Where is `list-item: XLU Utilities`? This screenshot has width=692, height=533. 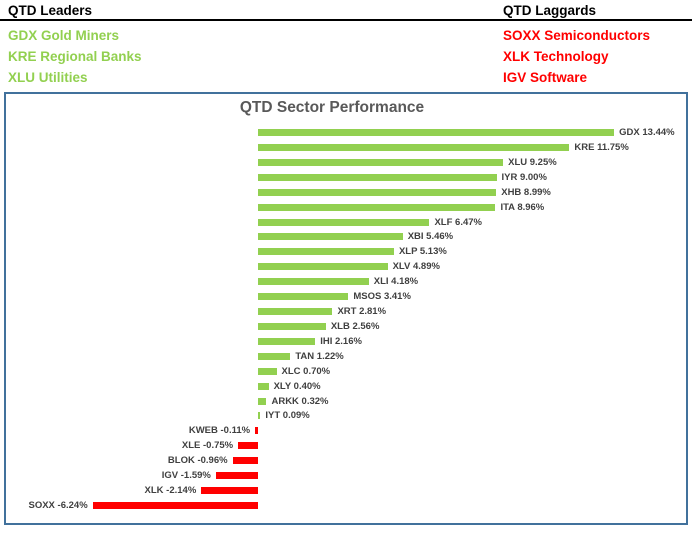 list-item: XLU Utilities is located at coordinates (48, 77).